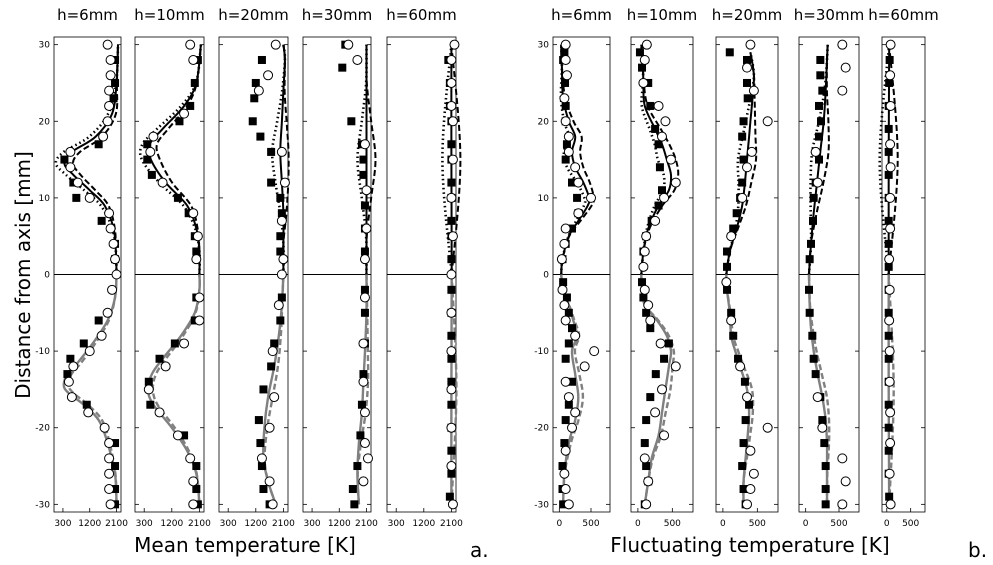 Image resolution: width=993 pixels, height=565 pixels. I want to click on subplot-h-30mm: h=30mm 0 500, so click(829, 267).